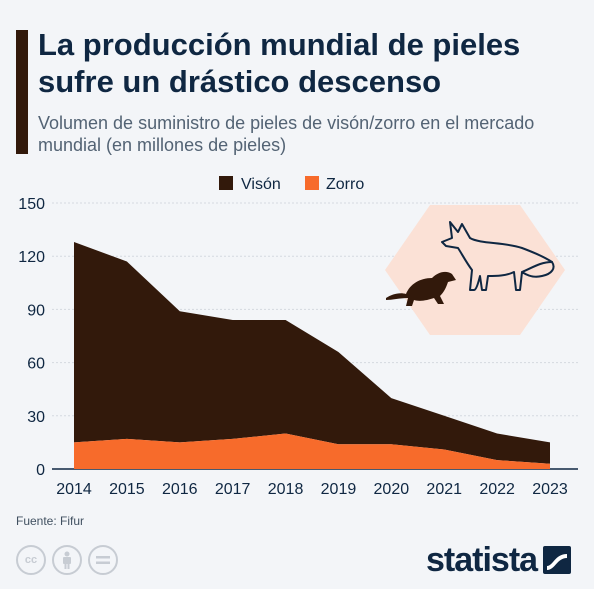  I want to click on badge-hexagon, so click(475, 270).